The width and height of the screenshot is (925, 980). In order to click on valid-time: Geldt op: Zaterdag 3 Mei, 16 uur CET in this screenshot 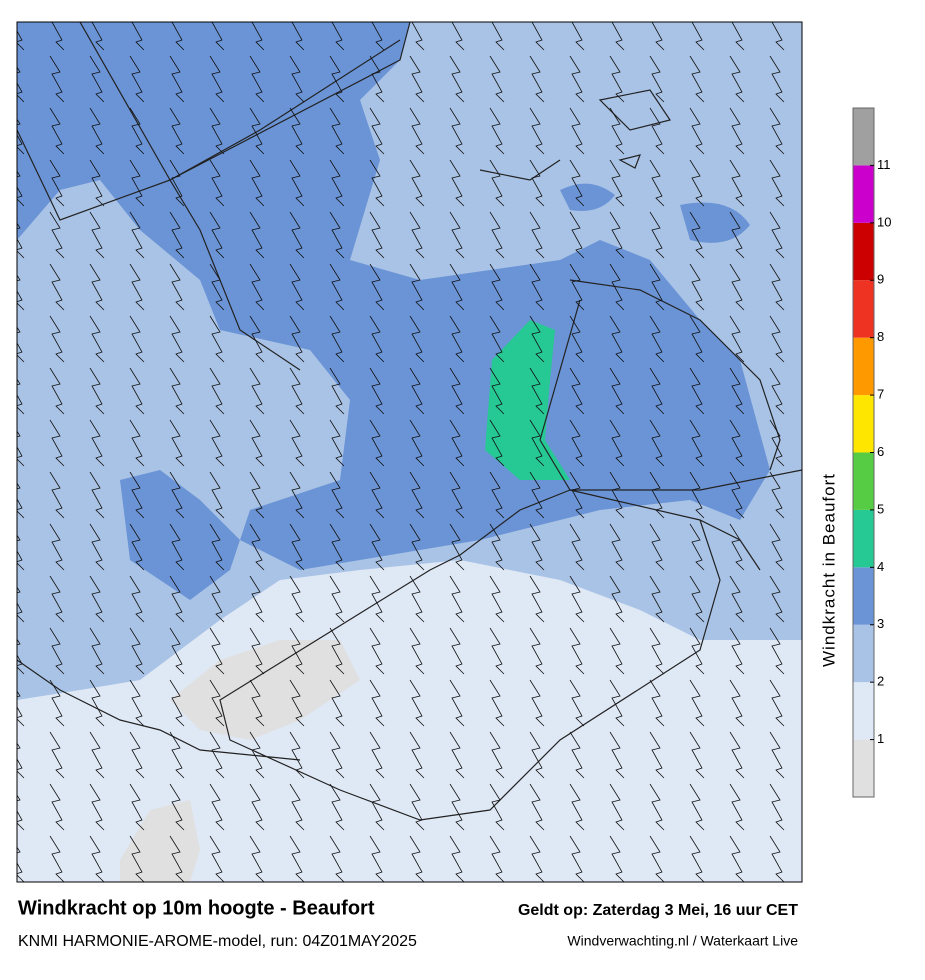, I will do `click(658, 910)`.